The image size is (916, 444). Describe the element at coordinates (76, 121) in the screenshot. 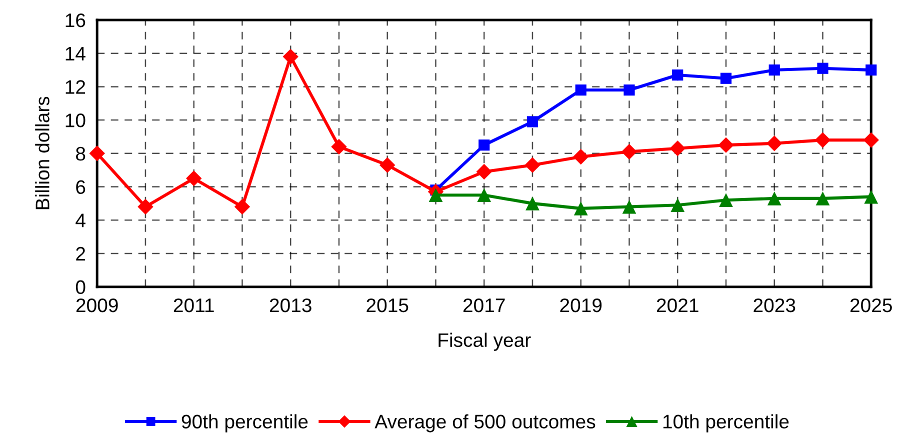

I see `y-tick-label: 10` at that location.